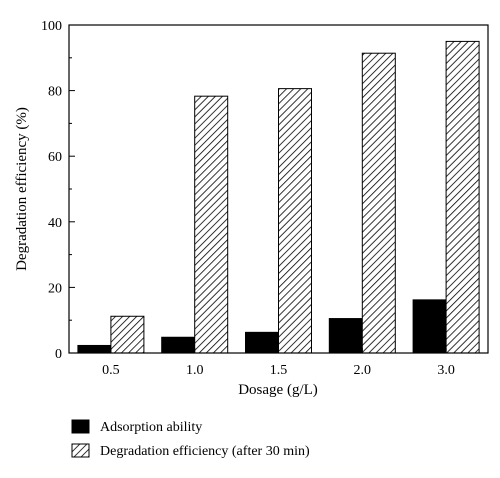 The width and height of the screenshot is (500, 478). I want to click on y-tick-label: 40, so click(55, 223).